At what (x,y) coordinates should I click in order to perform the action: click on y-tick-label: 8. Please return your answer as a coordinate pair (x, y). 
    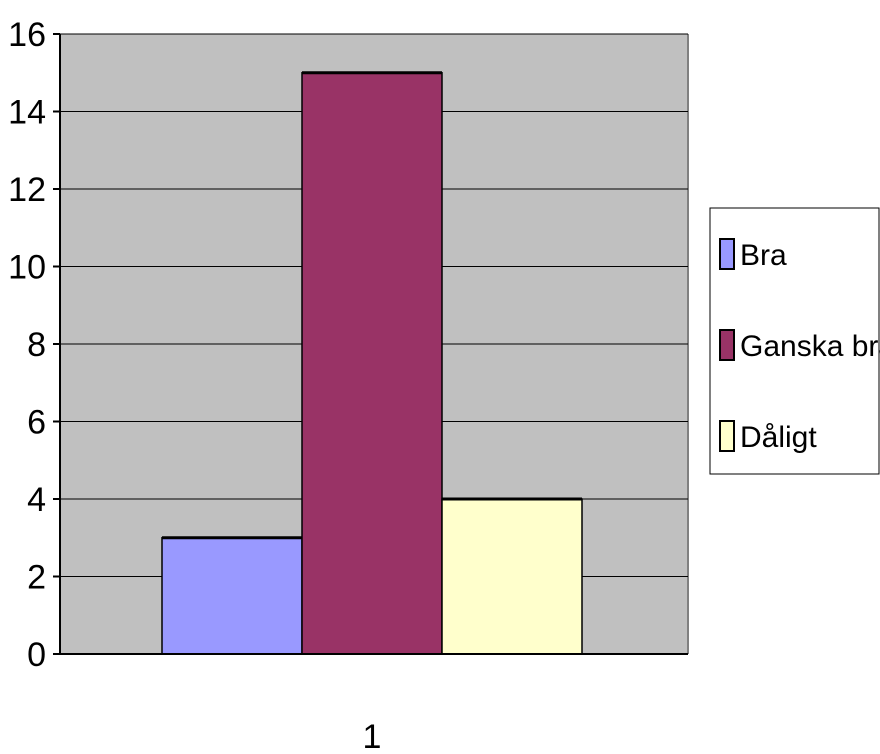
    Looking at the image, I should click on (36, 345).